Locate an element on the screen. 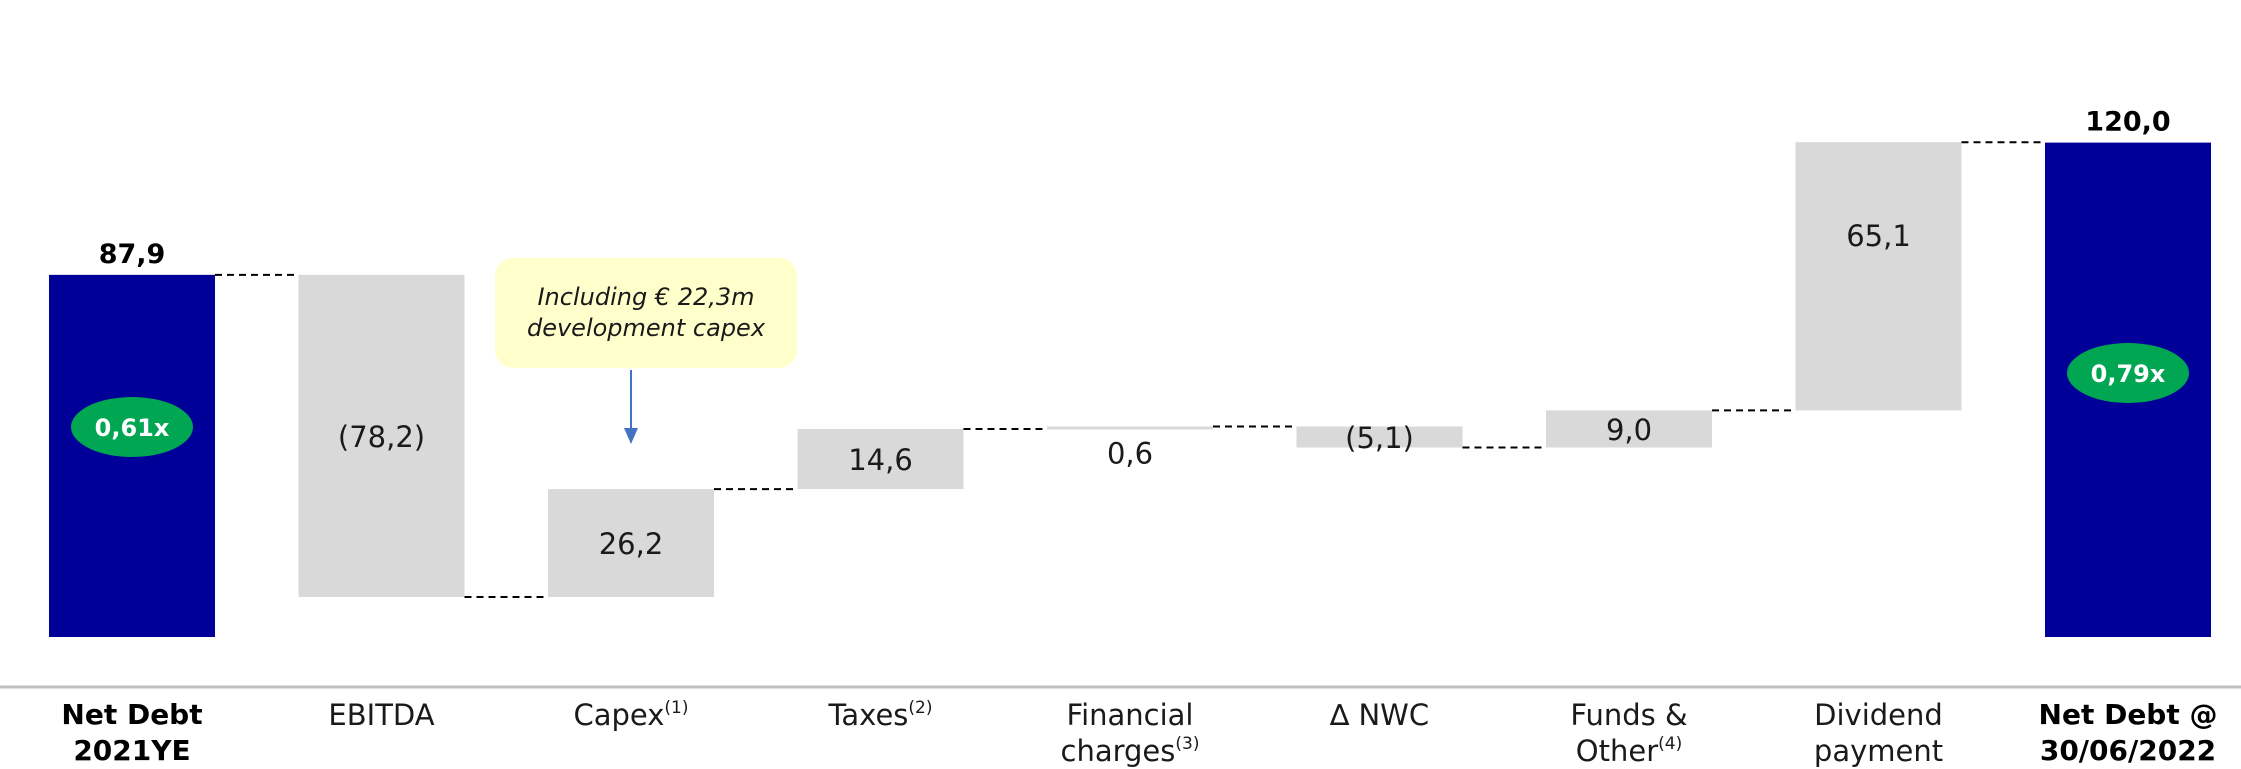 This screenshot has height=769, width=2241. category-label: Taxes(2) is located at coordinates (881, 715).